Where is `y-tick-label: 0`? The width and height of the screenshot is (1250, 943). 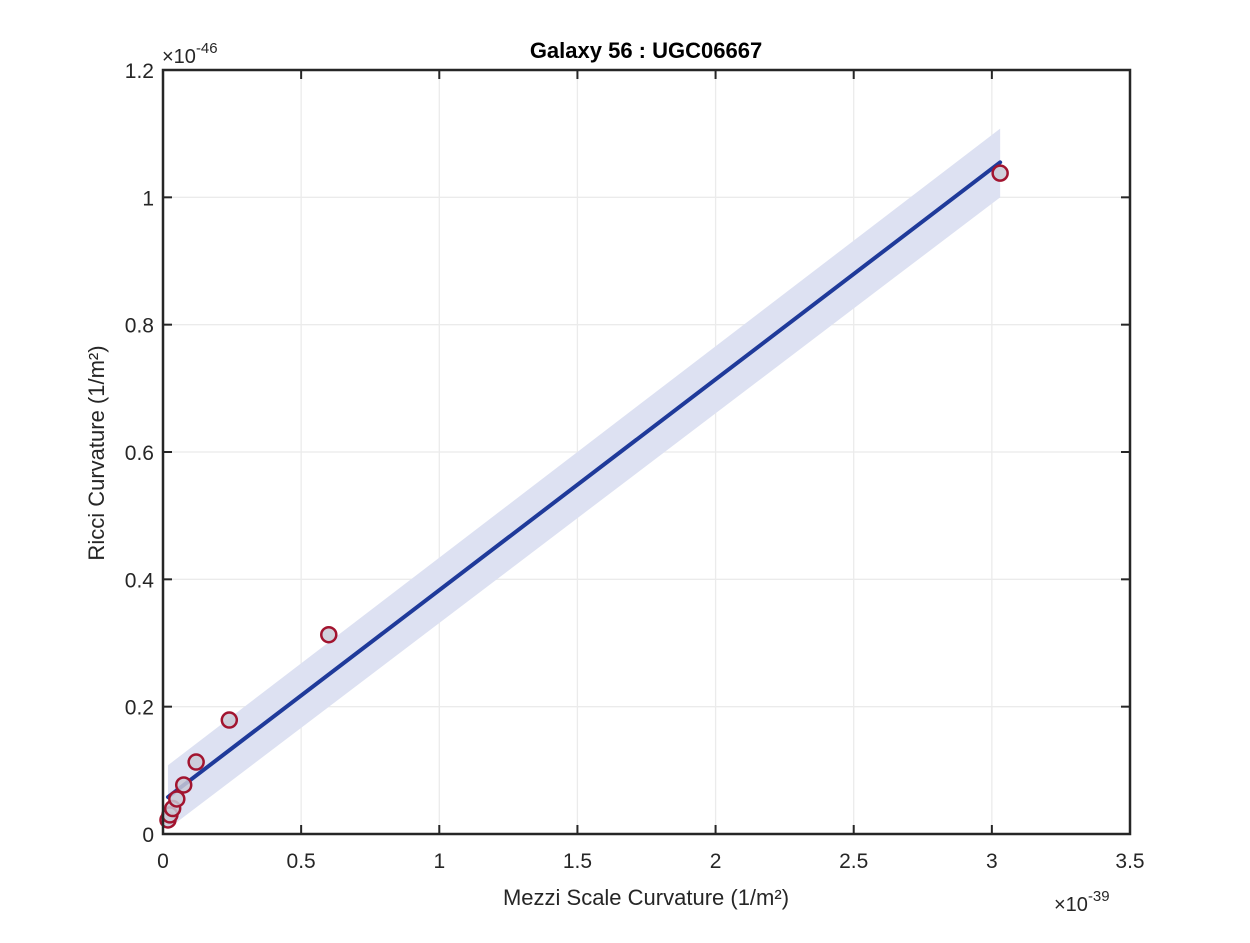 y-tick-label: 0 is located at coordinates (148, 835).